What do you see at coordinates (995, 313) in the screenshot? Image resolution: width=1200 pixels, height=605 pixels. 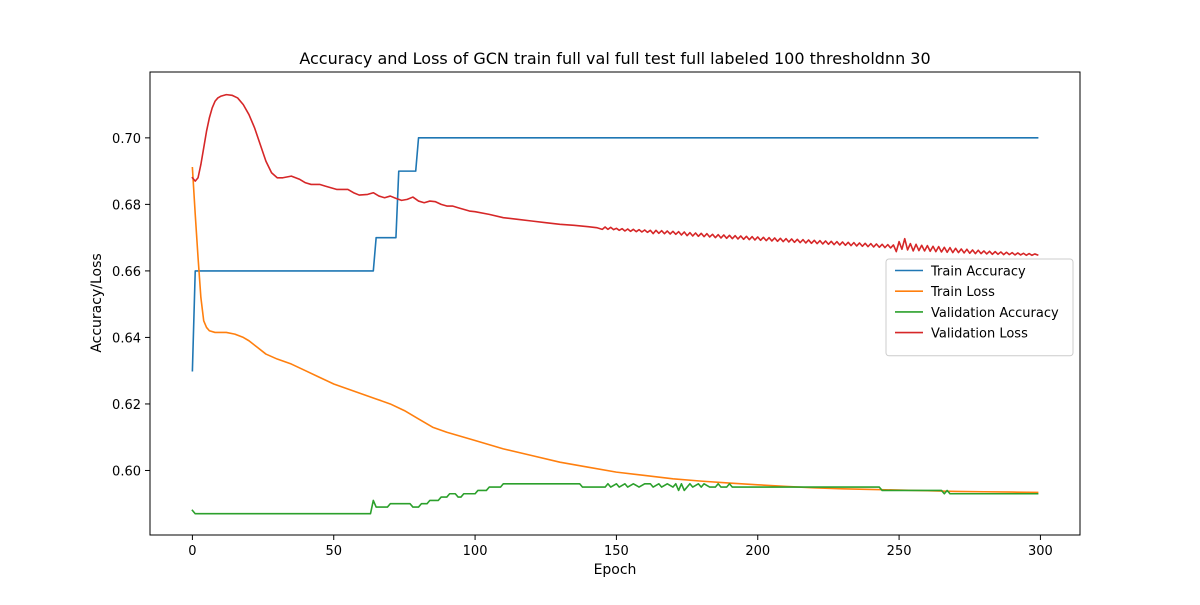 I see `legend-label: Validation Accuracy` at bounding box center [995, 313].